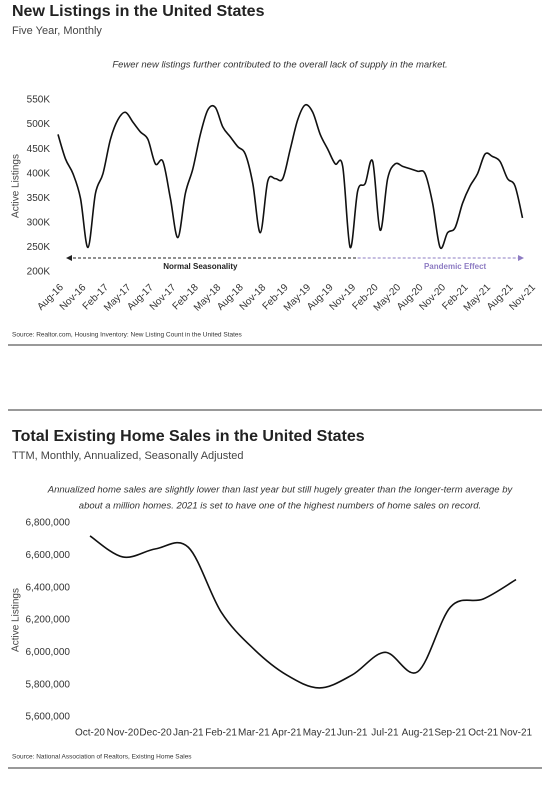 The width and height of the screenshot is (560, 798). Describe the element at coordinates (48, 684) in the screenshot. I see `y-tick-label: 5,800,000` at that location.